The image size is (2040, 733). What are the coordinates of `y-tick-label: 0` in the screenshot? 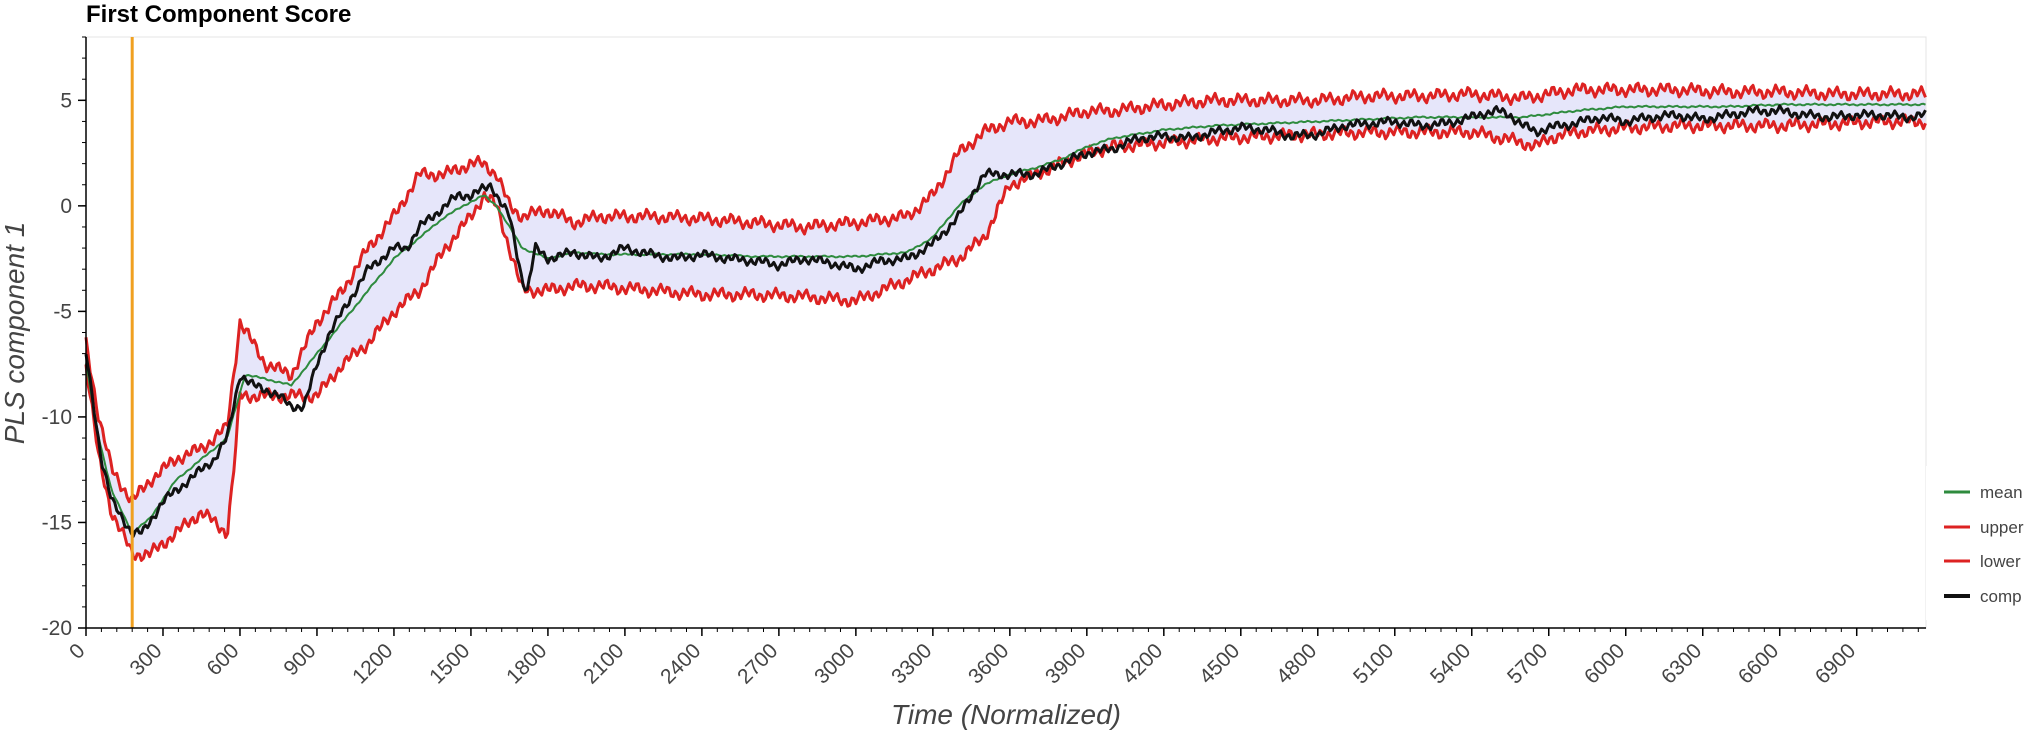 It's located at (66, 206).